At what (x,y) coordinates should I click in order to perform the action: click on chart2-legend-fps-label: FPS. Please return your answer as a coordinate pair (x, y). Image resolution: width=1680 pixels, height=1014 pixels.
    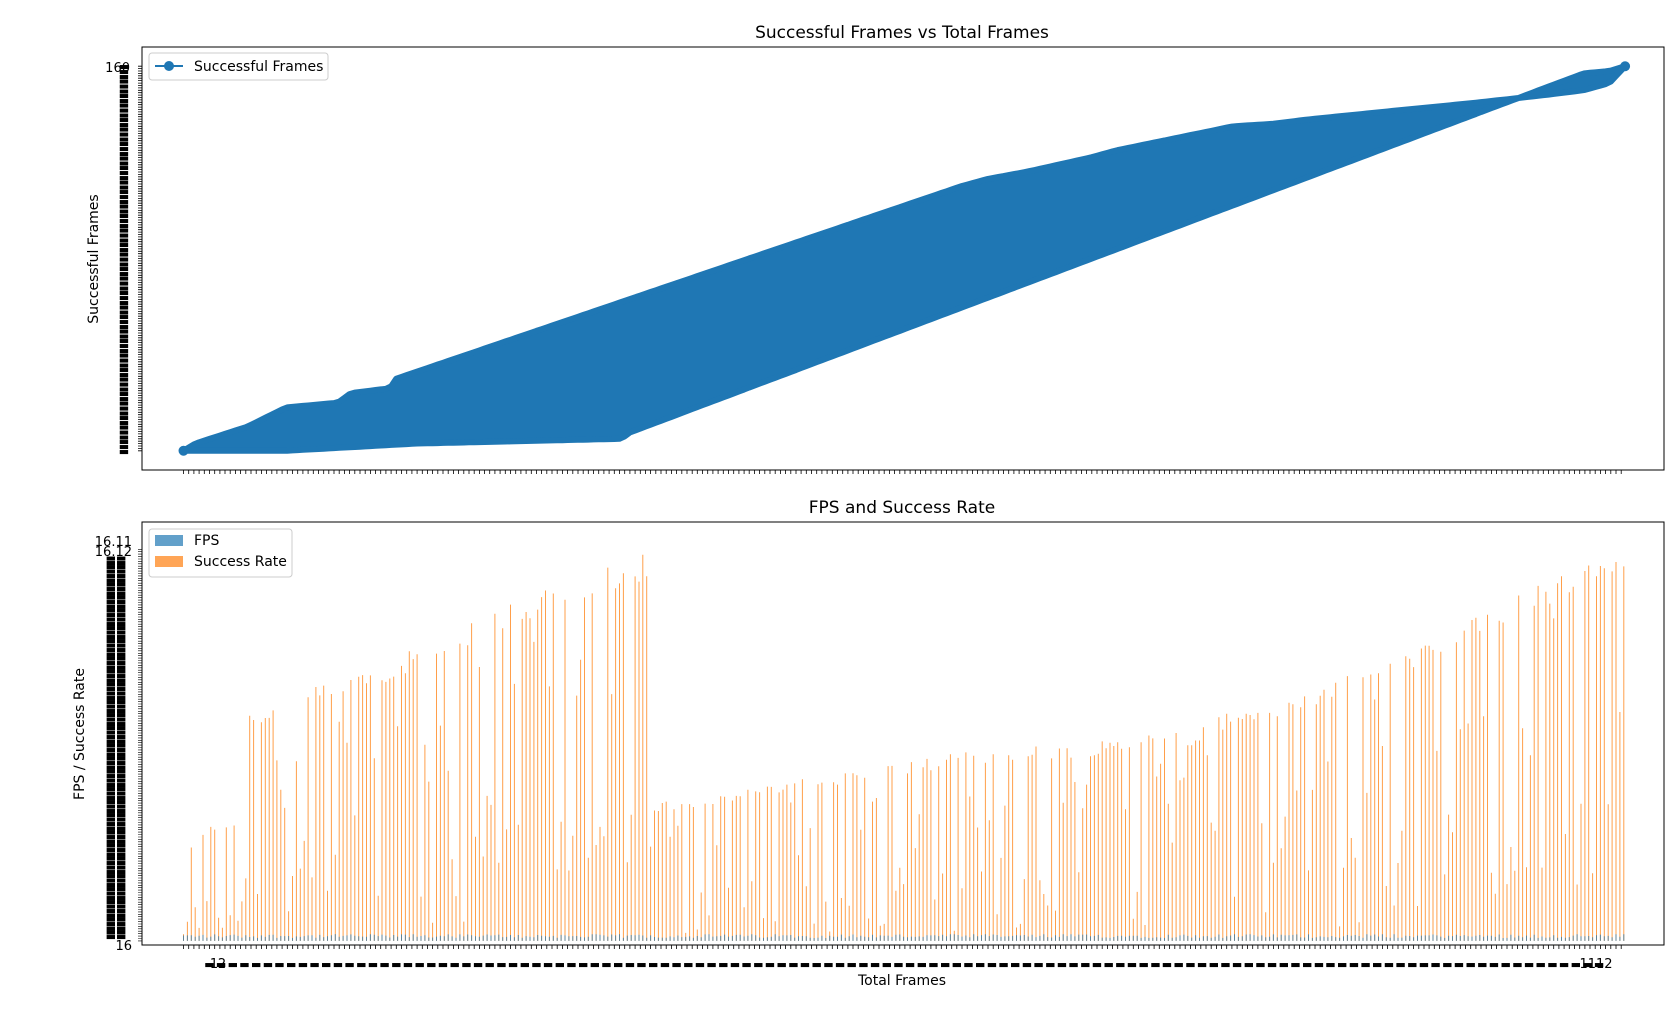
    Looking at the image, I should click on (206, 541).